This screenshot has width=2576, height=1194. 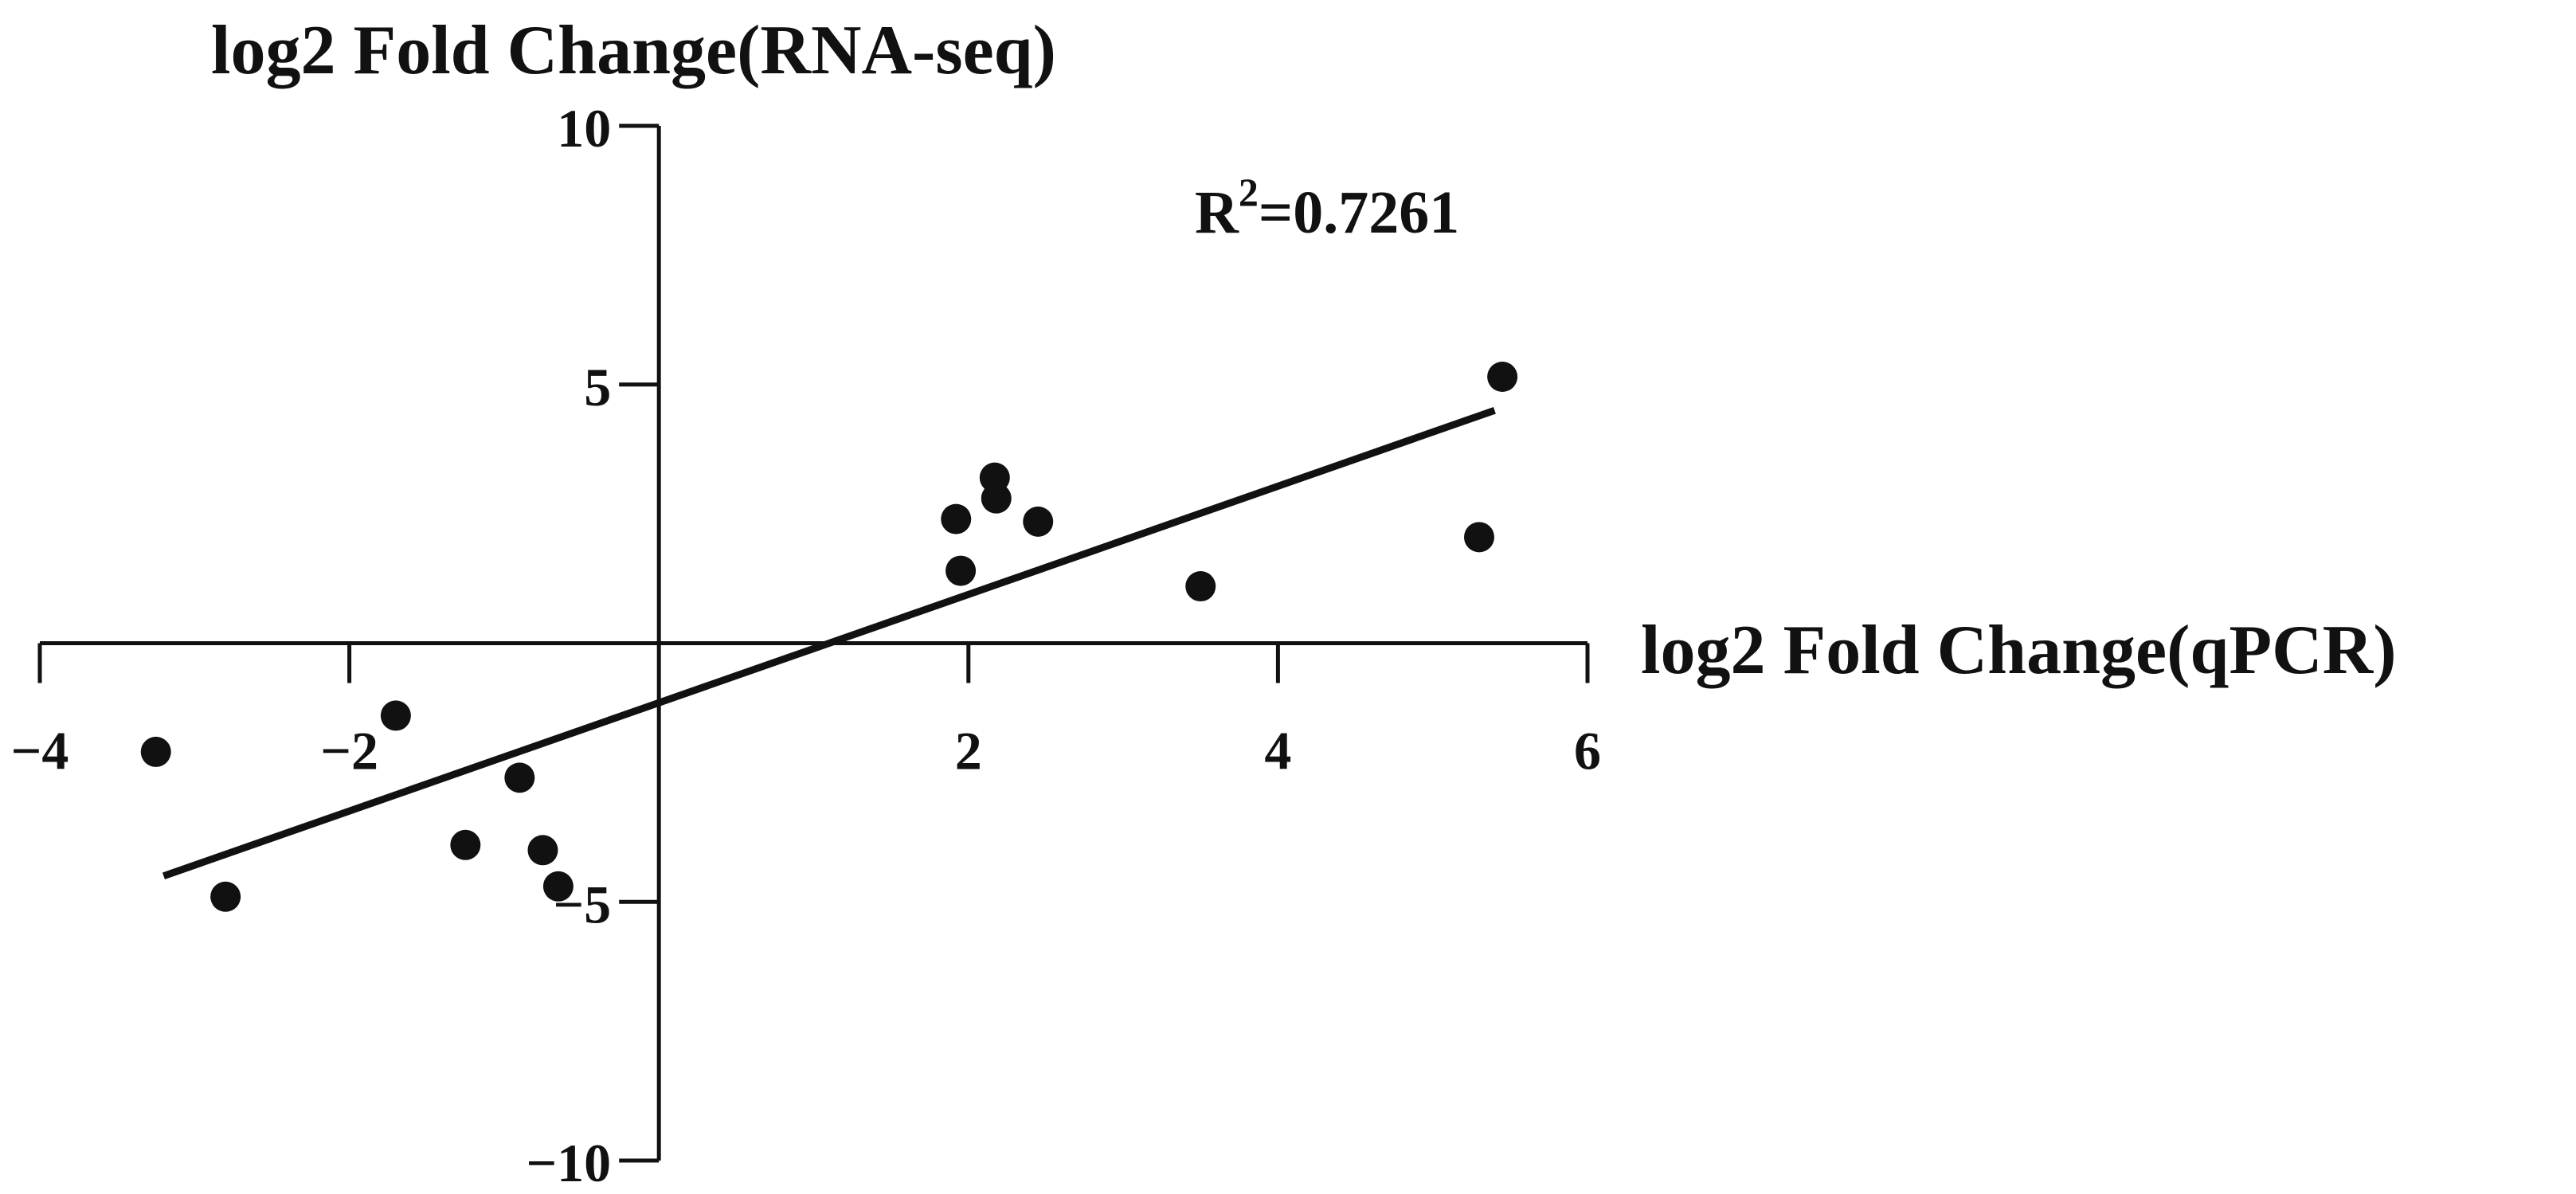 What do you see at coordinates (349, 751) in the screenshot?
I see `x-tick-label: −2` at bounding box center [349, 751].